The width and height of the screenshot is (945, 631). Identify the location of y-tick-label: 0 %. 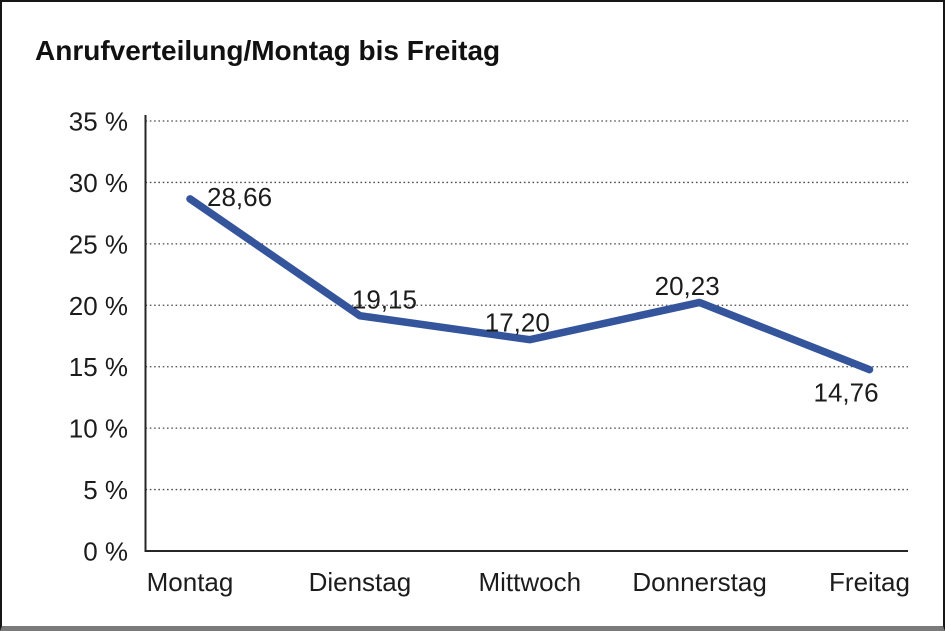
(105, 552).